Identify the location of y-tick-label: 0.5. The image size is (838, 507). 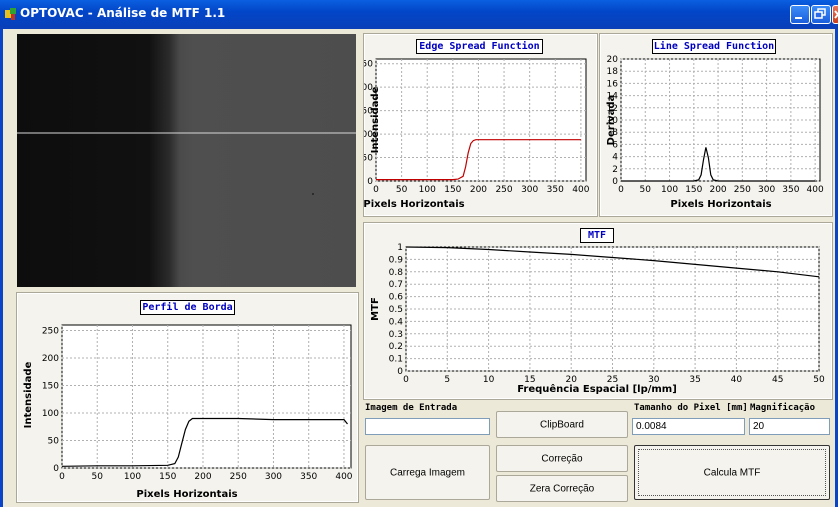
(396, 310).